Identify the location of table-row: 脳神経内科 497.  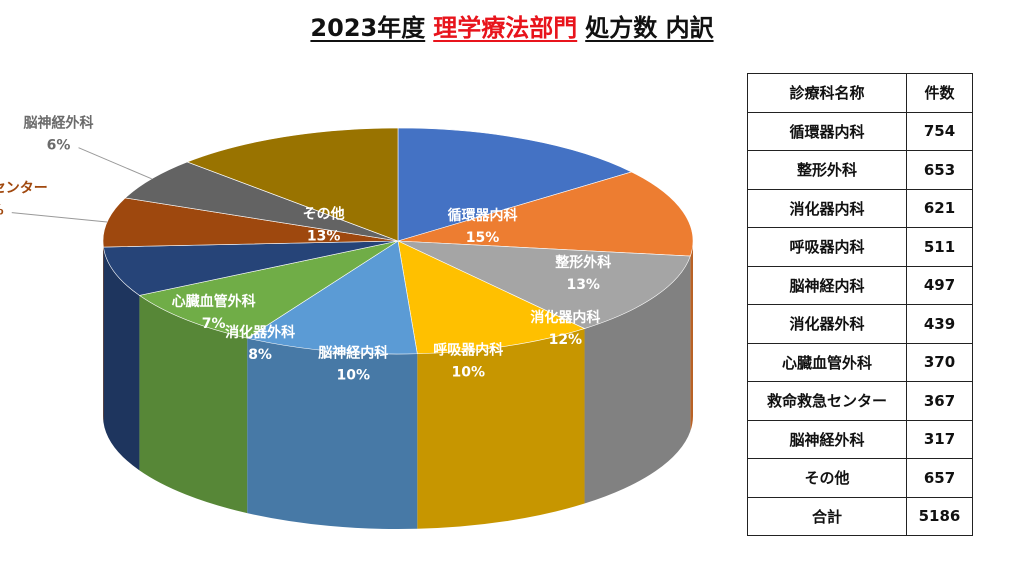
(860, 285).